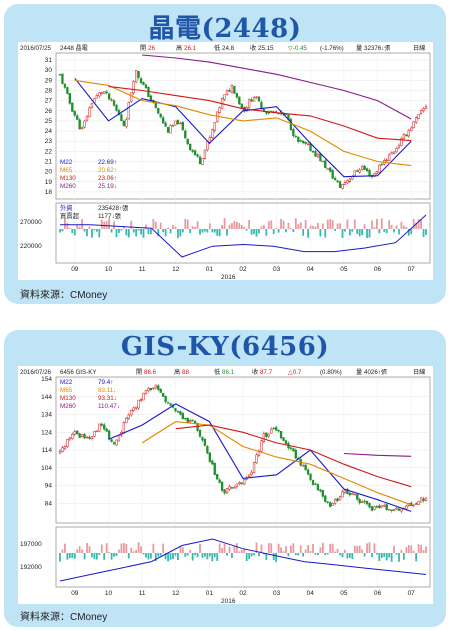 The width and height of the screenshot is (450, 631). Describe the element at coordinates (49, 126) in the screenshot. I see `y-tick-group-1: 31 30 29 28 27 26 25 24 23 22 21 20 19 18` at that location.